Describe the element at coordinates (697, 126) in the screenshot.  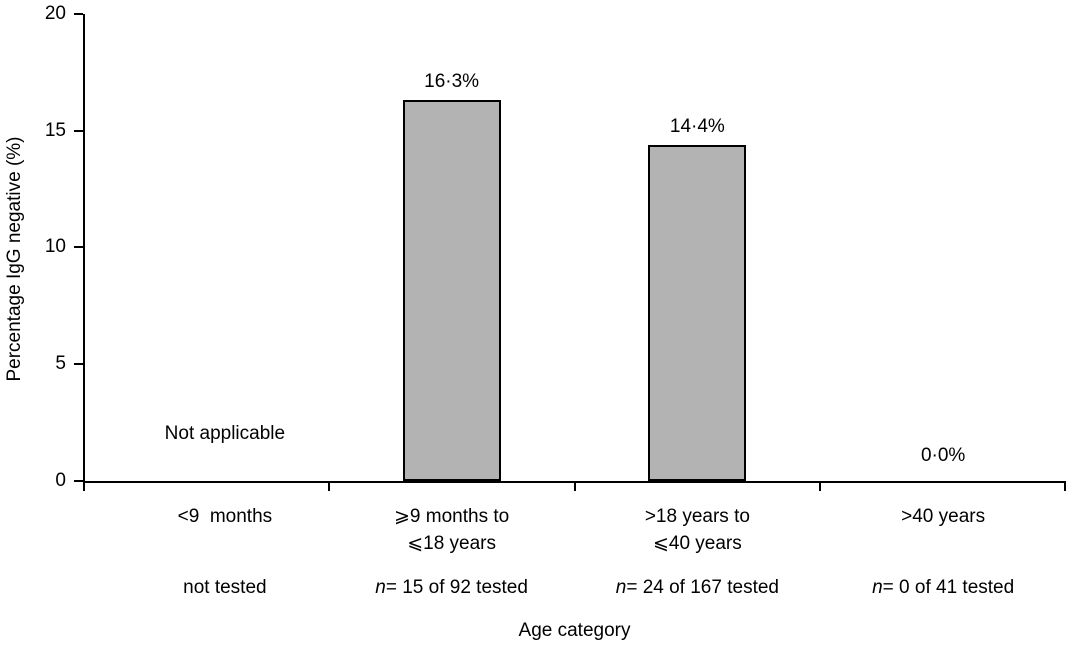
I see `bar-value-label: 14·4%` at that location.